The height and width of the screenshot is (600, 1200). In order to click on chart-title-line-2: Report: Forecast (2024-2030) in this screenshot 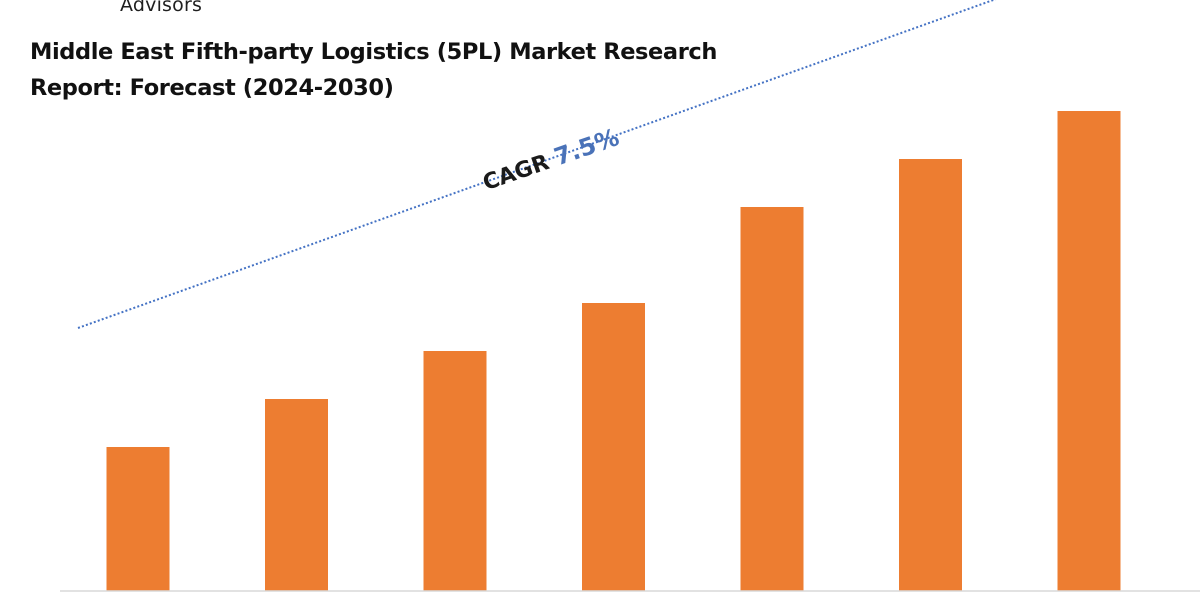, I will do `click(212, 88)`.